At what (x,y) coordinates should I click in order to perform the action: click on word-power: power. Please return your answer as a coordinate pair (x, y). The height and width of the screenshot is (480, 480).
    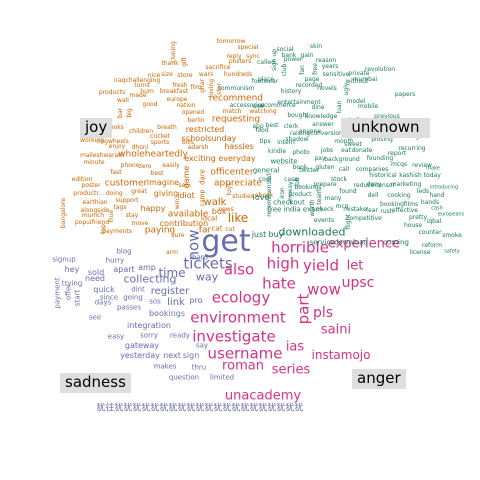
    Looking at the image, I should click on (293, 59).